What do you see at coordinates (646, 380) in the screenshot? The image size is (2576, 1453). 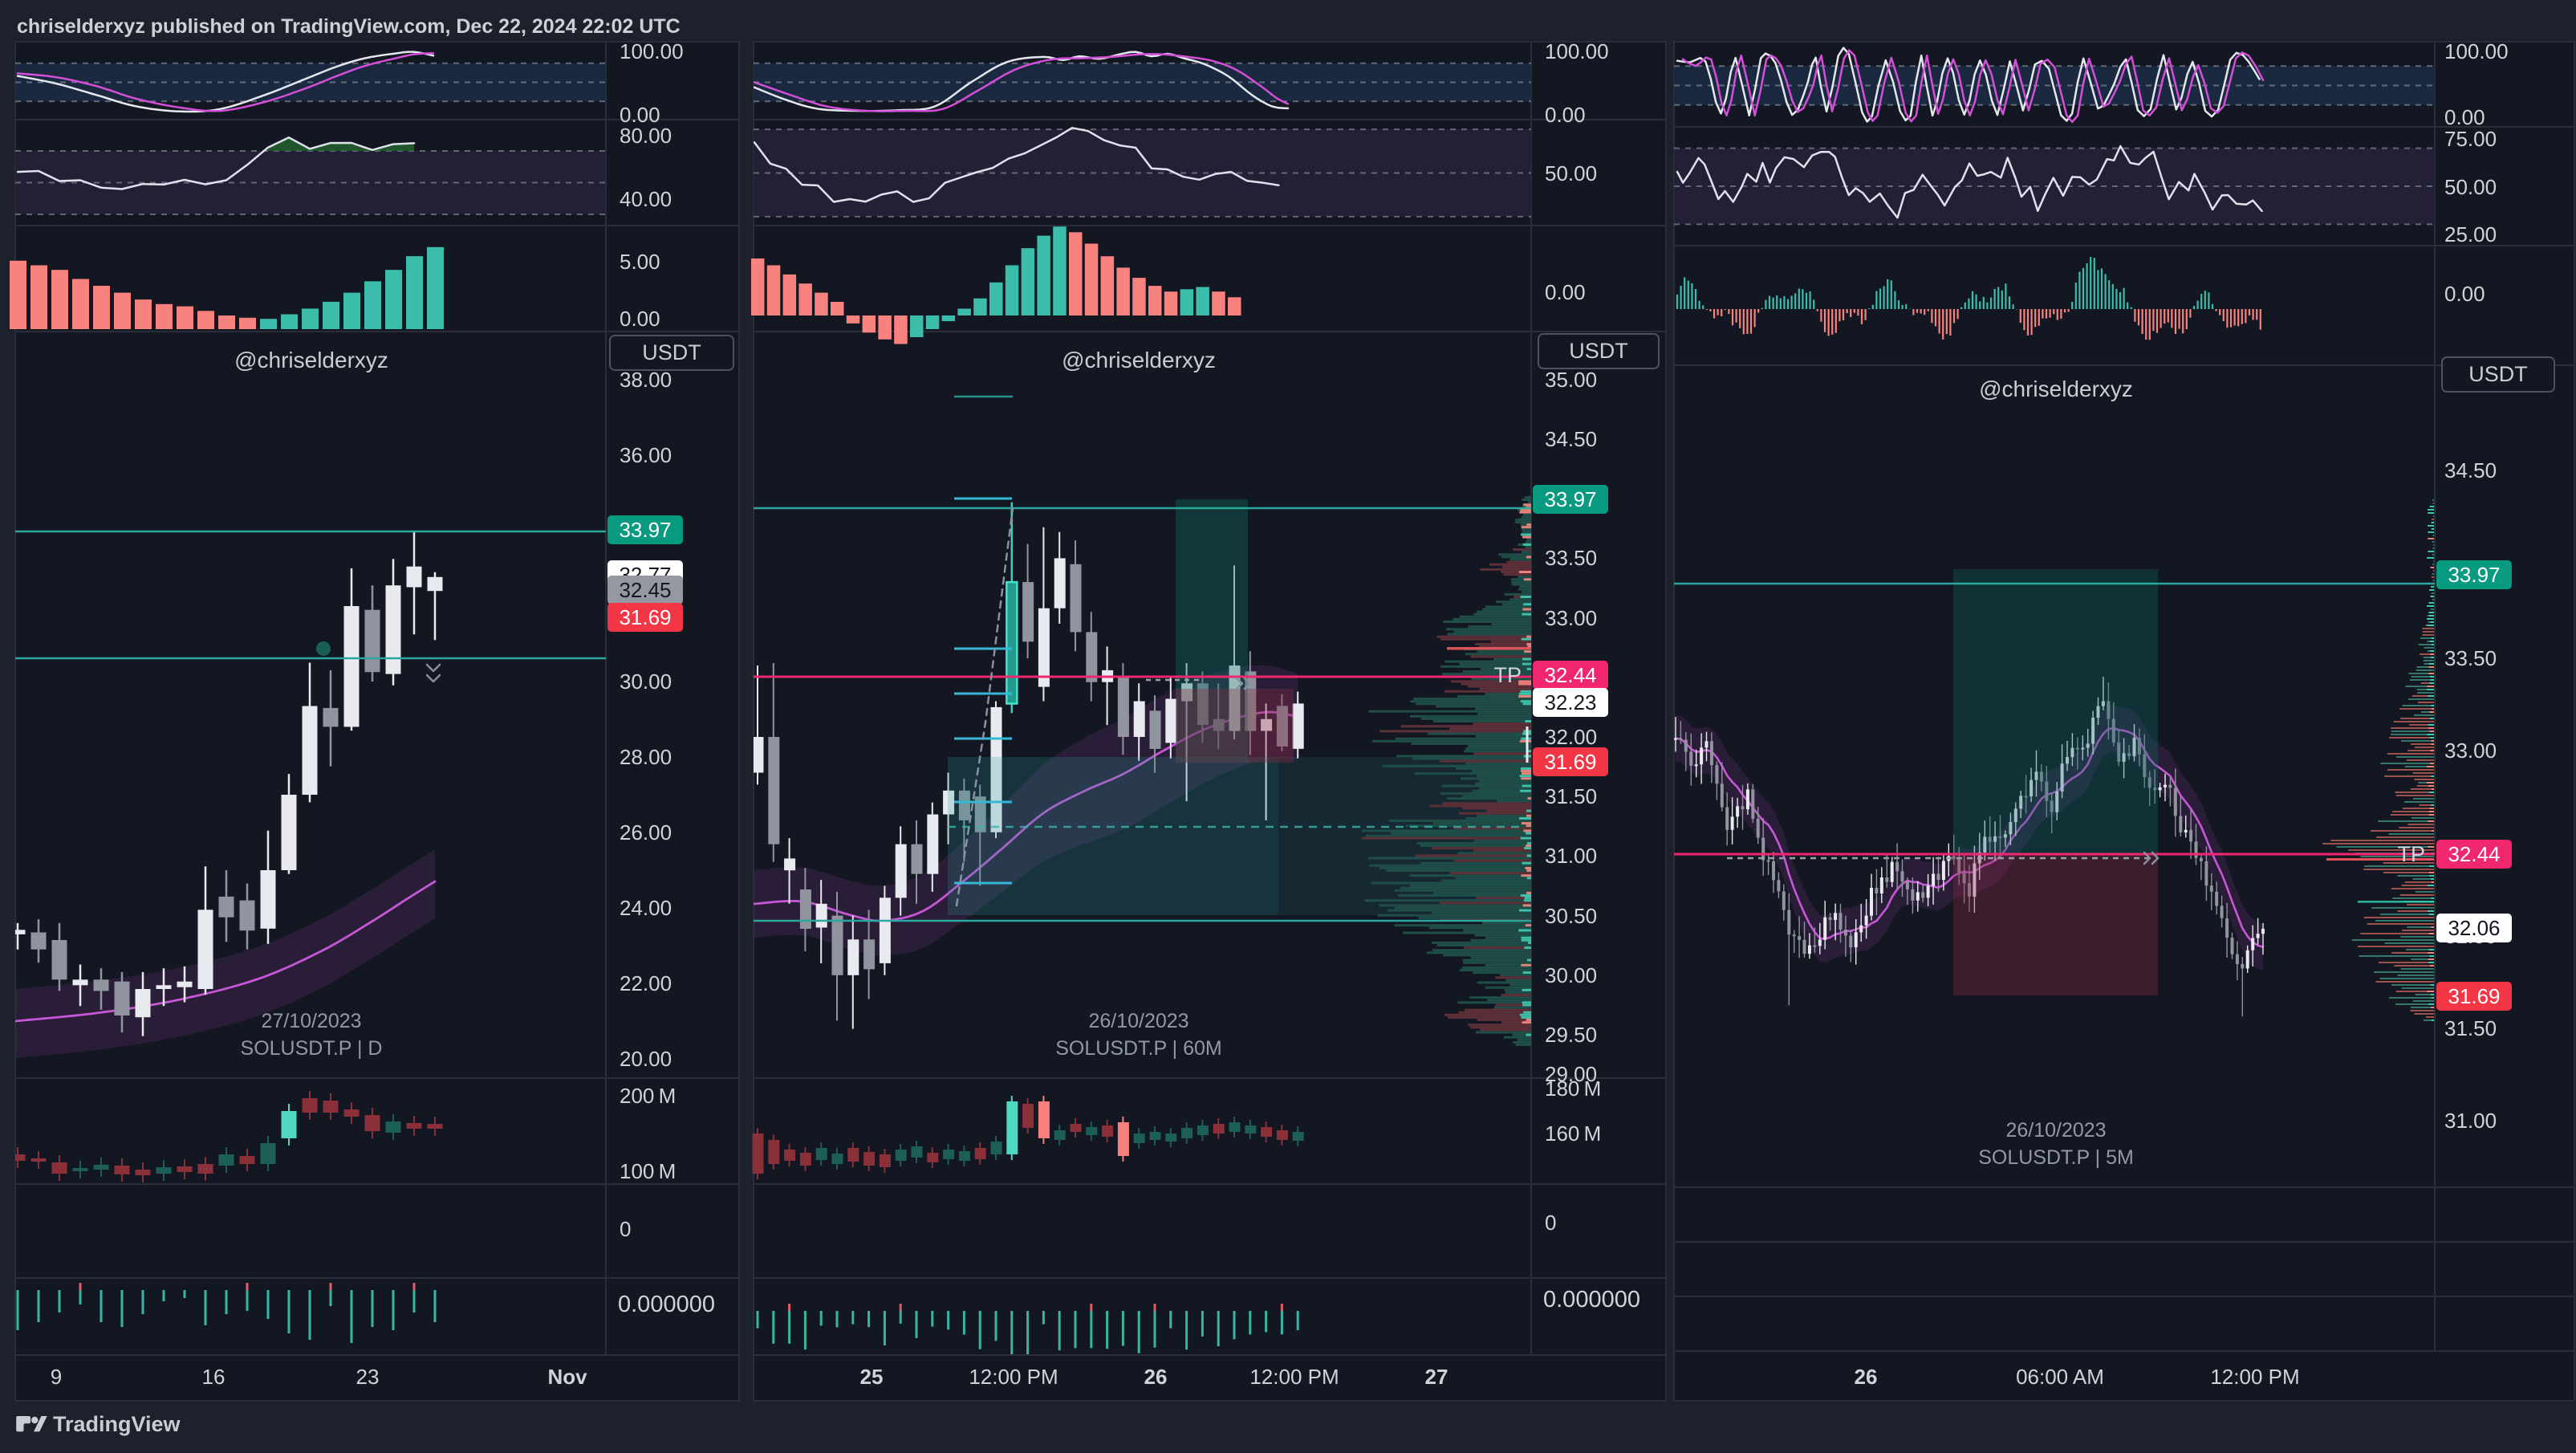 I see `svg-text: 38.00` at bounding box center [646, 380].